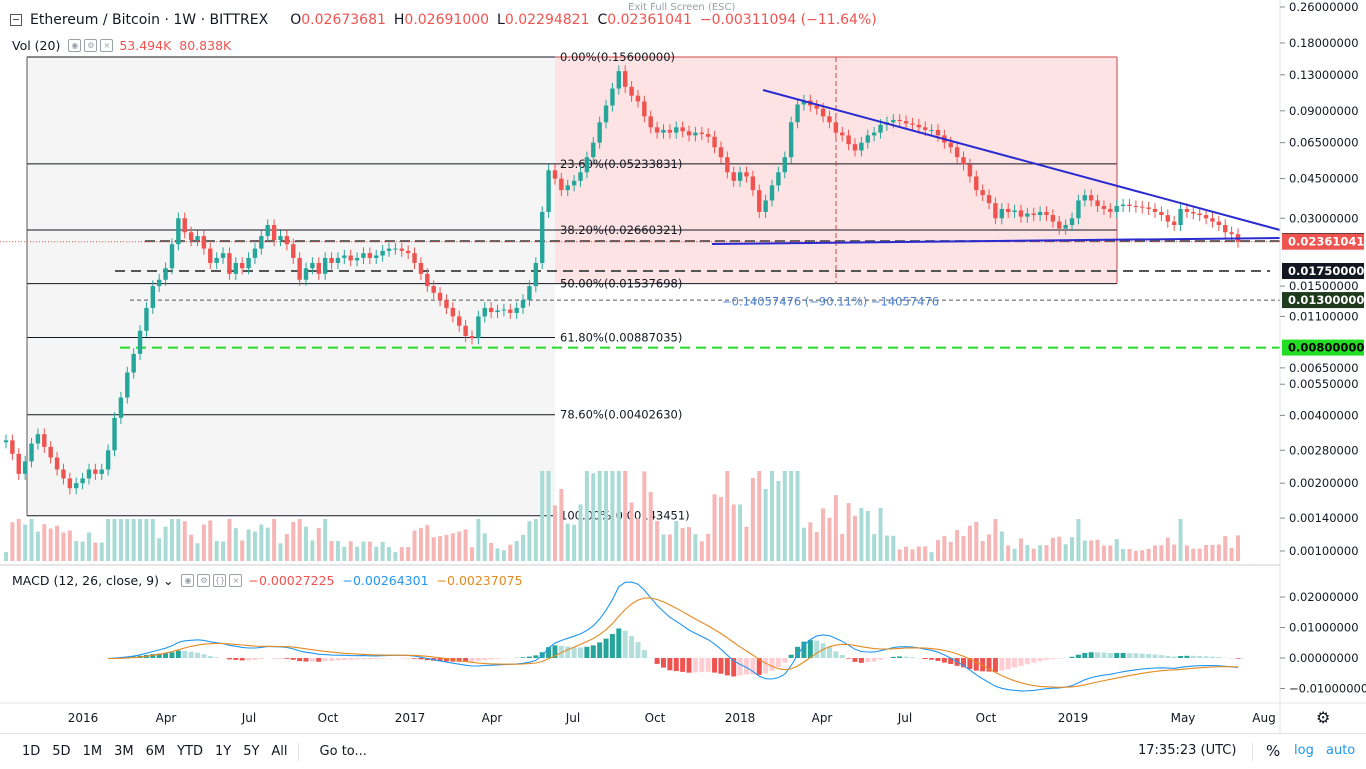 This screenshot has width=1366, height=769. Describe the element at coordinates (1326, 300) in the screenshot. I see `price-badge-label: 0.01300000` at that location.